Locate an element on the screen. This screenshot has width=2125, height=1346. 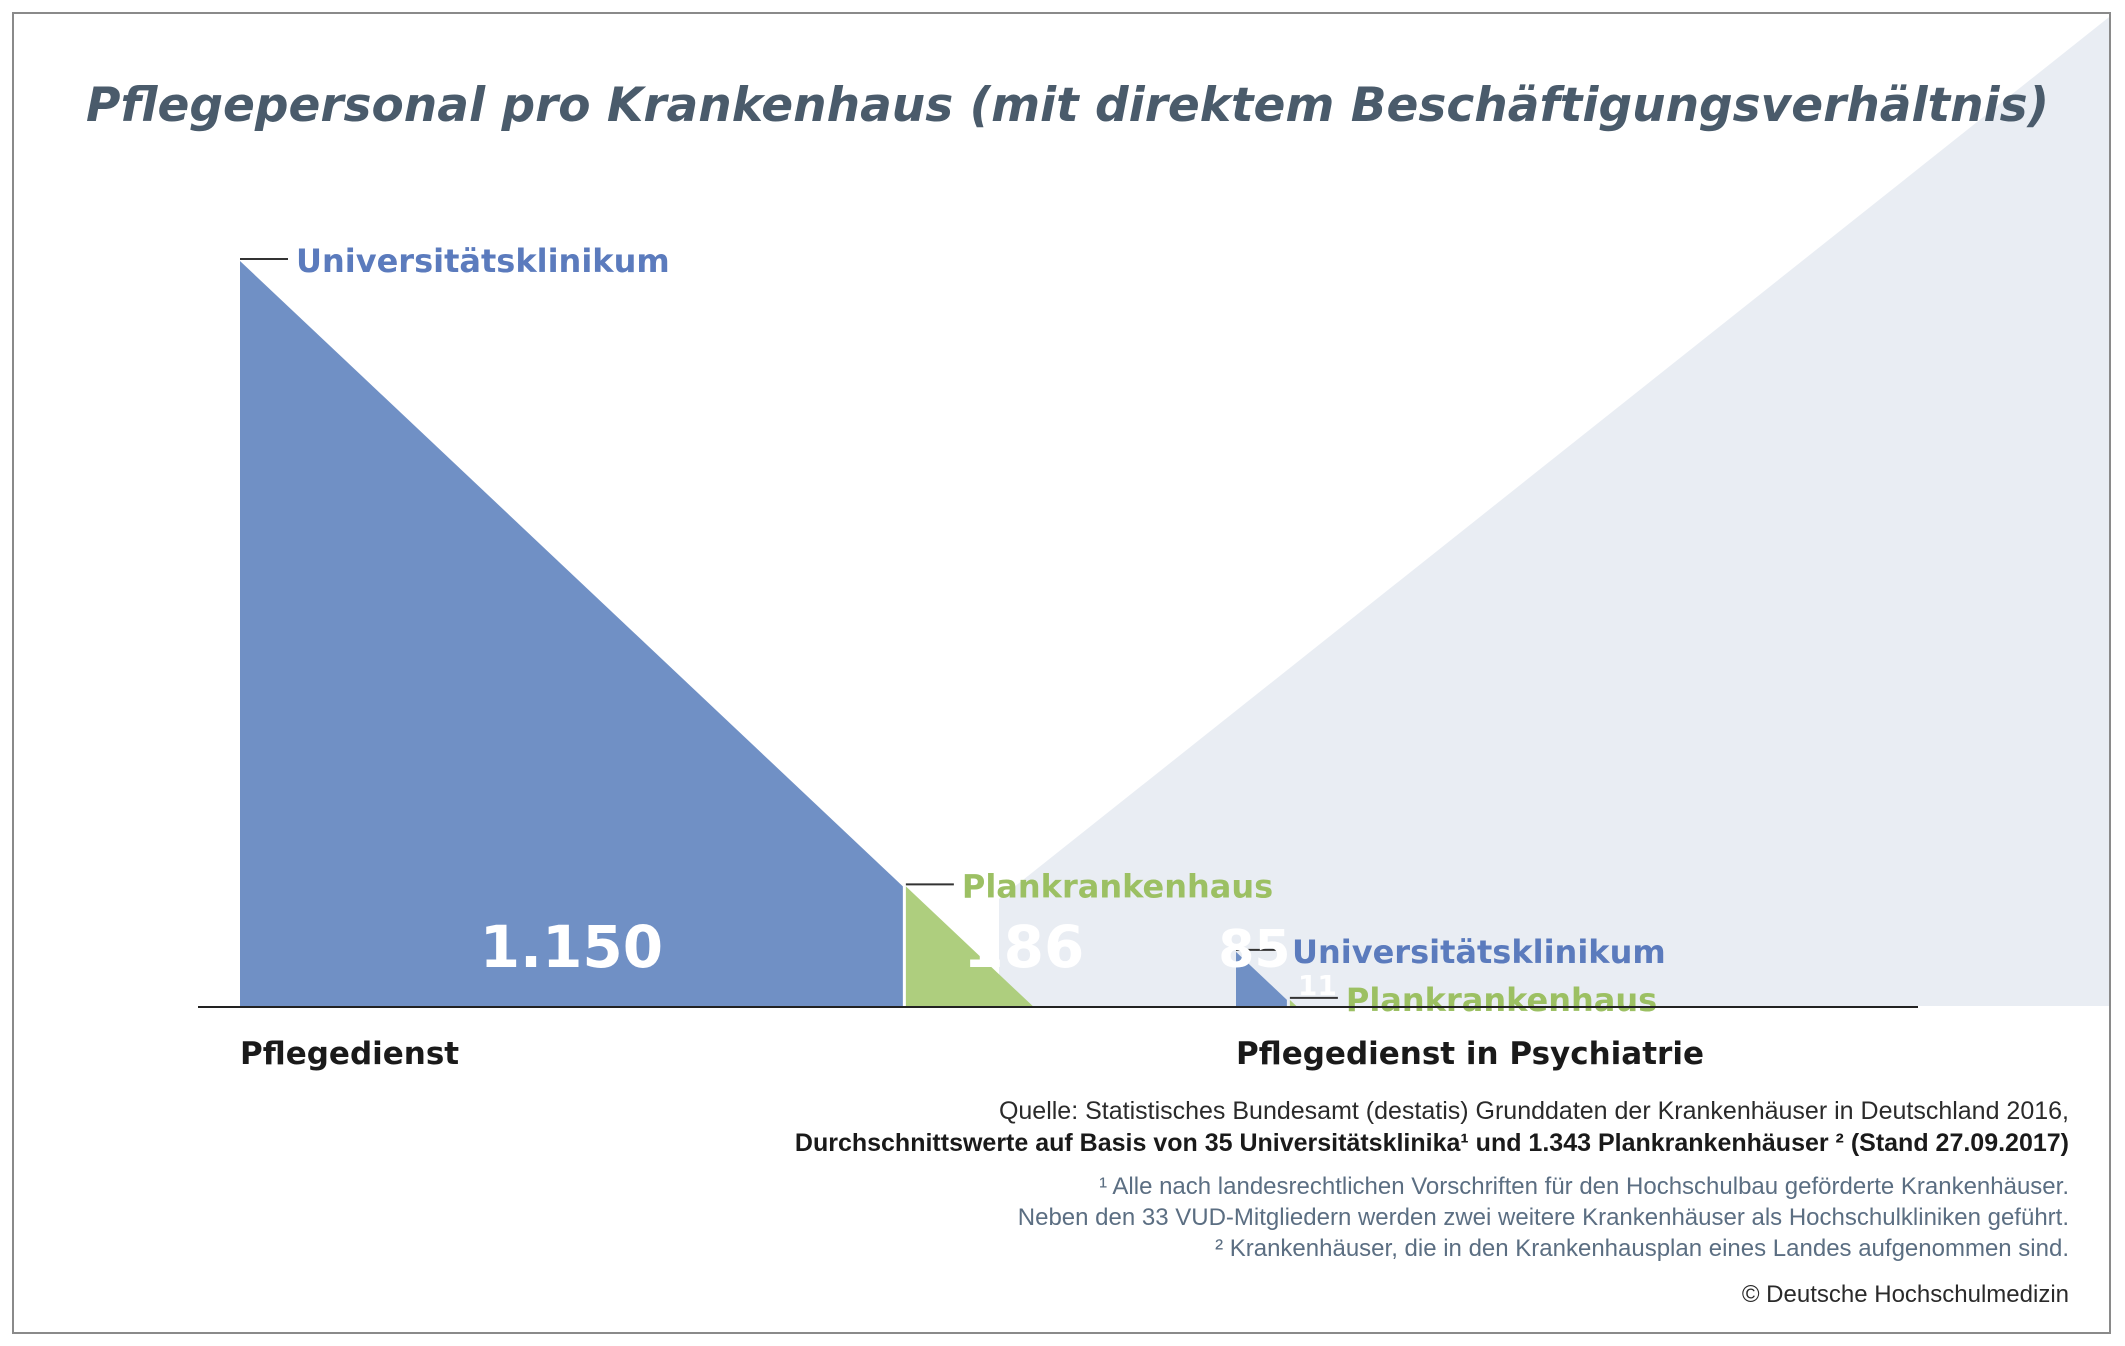
bar-plankrankenhaus-psychiatrie is located at coordinates (1293, 1003).